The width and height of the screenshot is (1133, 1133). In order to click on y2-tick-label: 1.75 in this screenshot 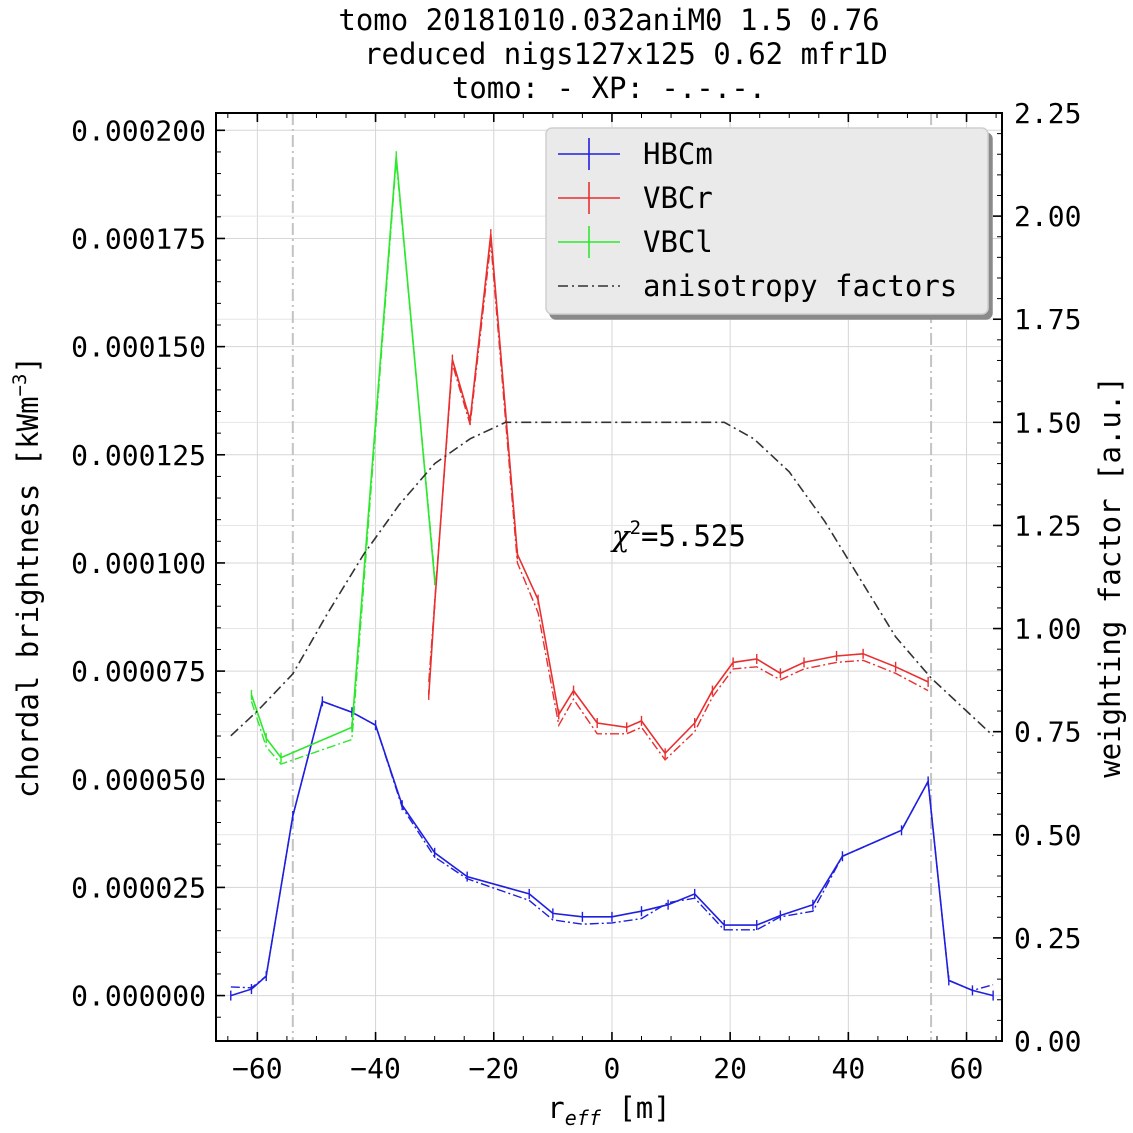, I will do `click(1047, 319)`.